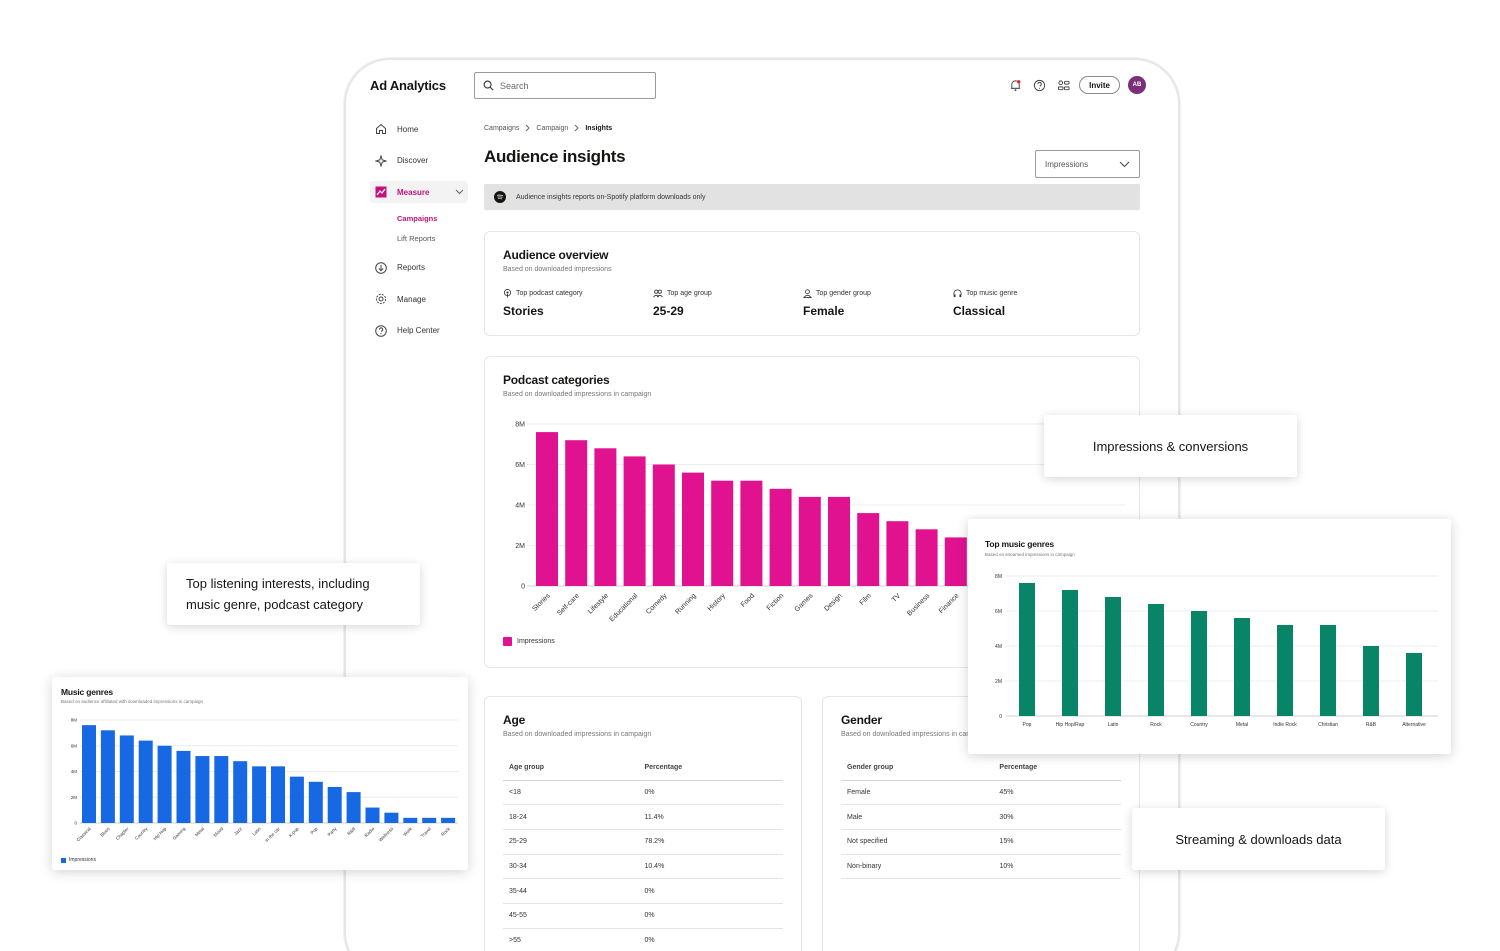 The image size is (1500, 951). What do you see at coordinates (84, 834) in the screenshot?
I see `x-tick-label: Classical` at bounding box center [84, 834].